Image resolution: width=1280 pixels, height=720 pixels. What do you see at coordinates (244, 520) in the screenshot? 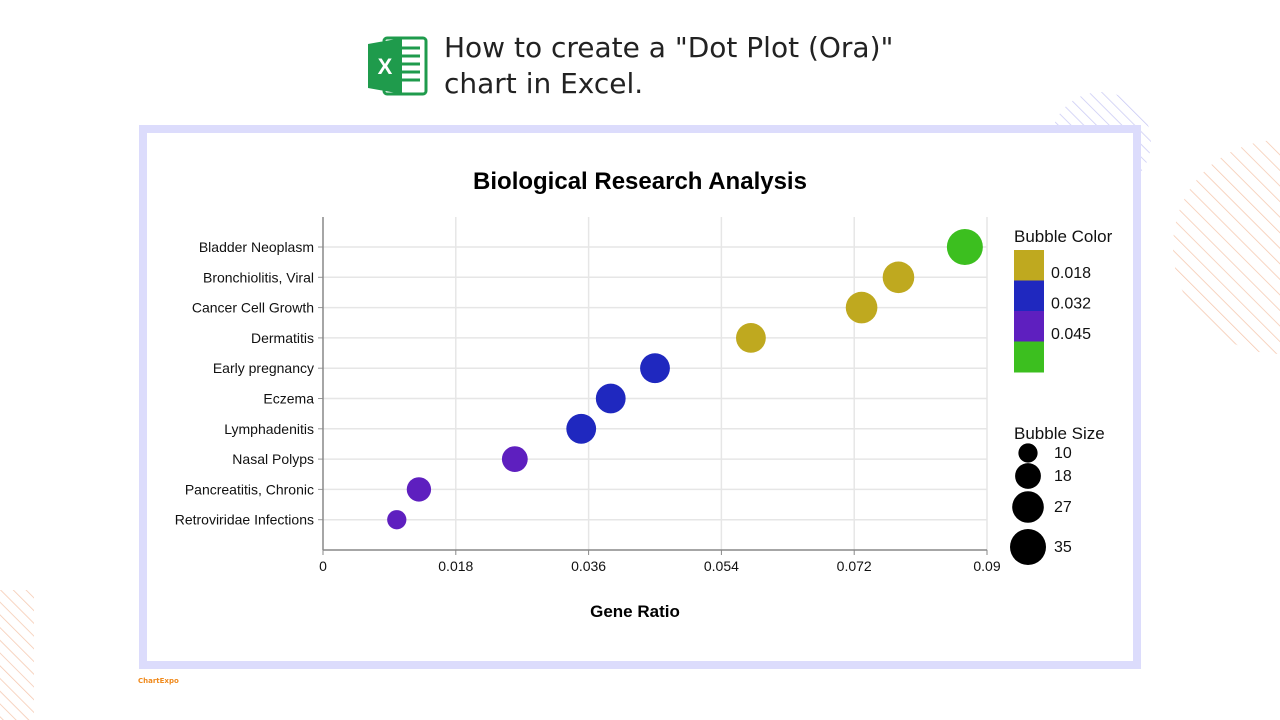
I see `y-tick-label: Retroviridae Infections` at bounding box center [244, 520].